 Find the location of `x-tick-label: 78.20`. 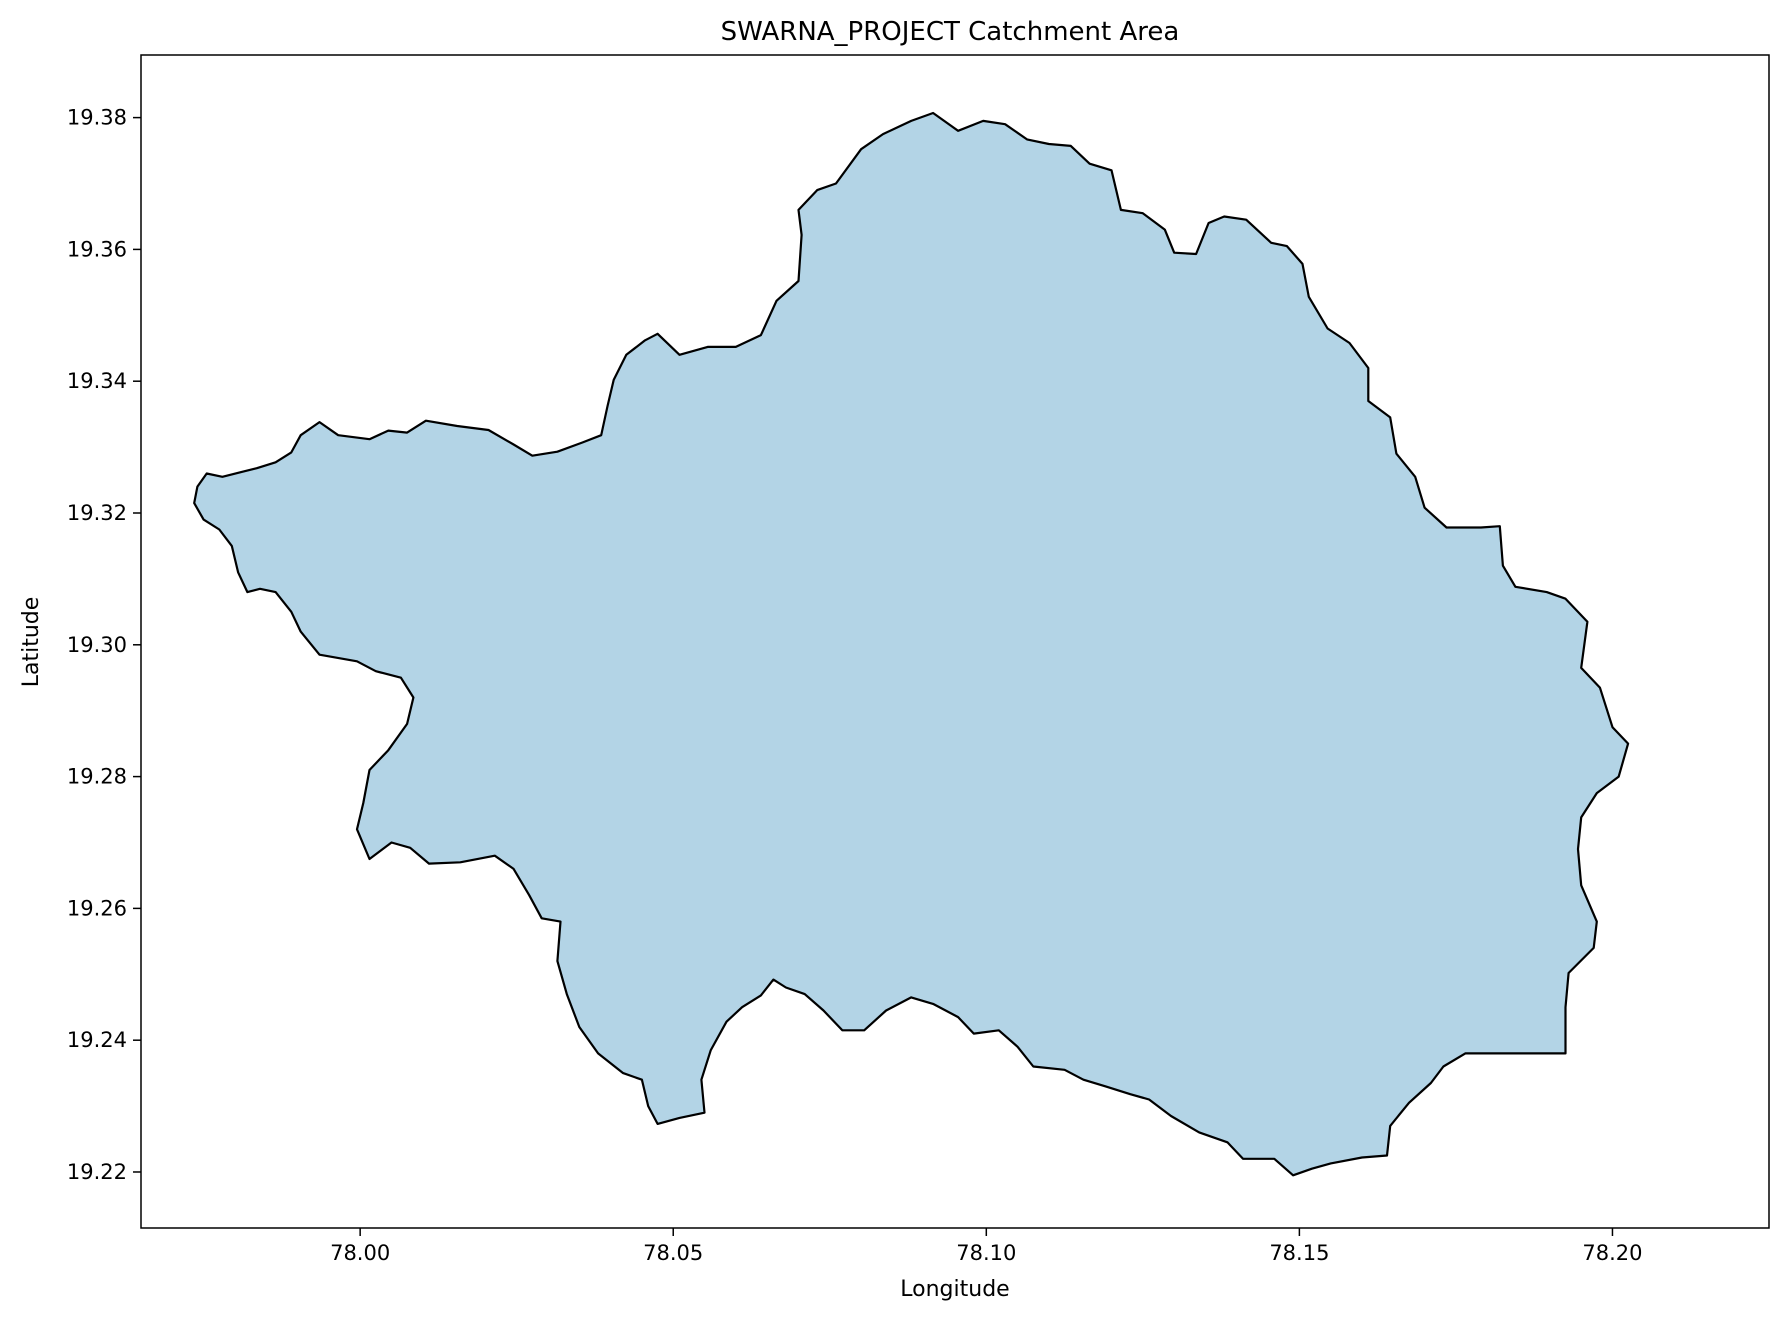

x-tick-label: 78.20 is located at coordinates (1612, 1253).